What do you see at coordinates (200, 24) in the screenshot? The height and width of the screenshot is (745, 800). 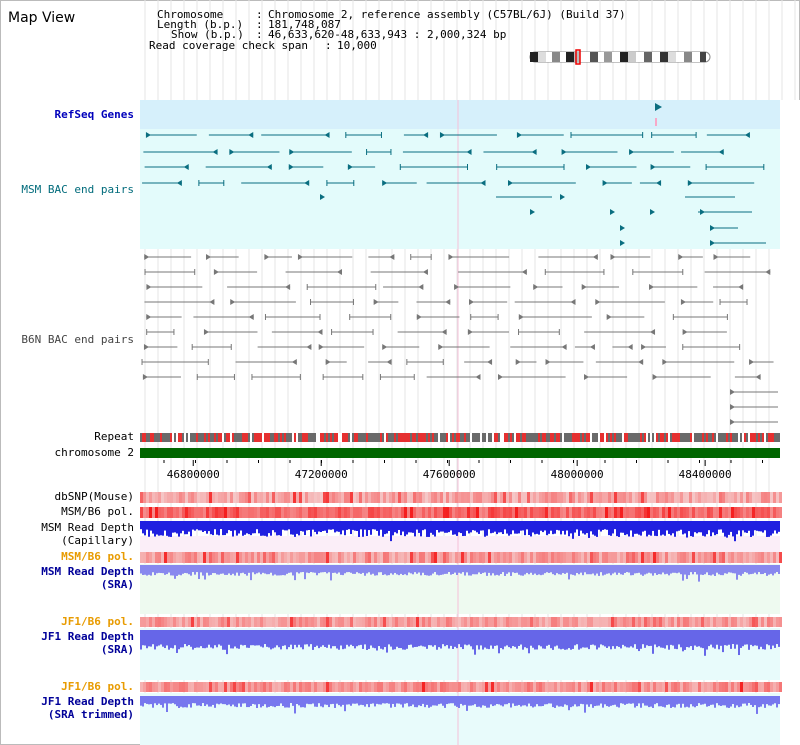 I see `length-key: Length (b.p.)` at bounding box center [200, 24].